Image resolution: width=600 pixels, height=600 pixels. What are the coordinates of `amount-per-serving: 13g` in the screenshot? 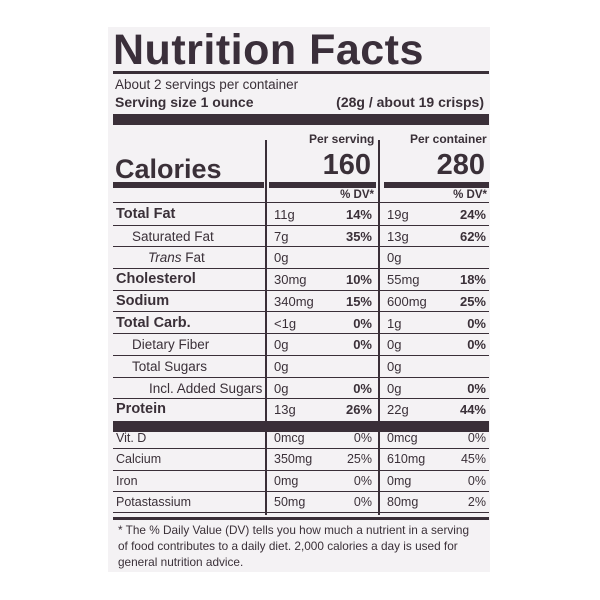 It's located at (285, 410).